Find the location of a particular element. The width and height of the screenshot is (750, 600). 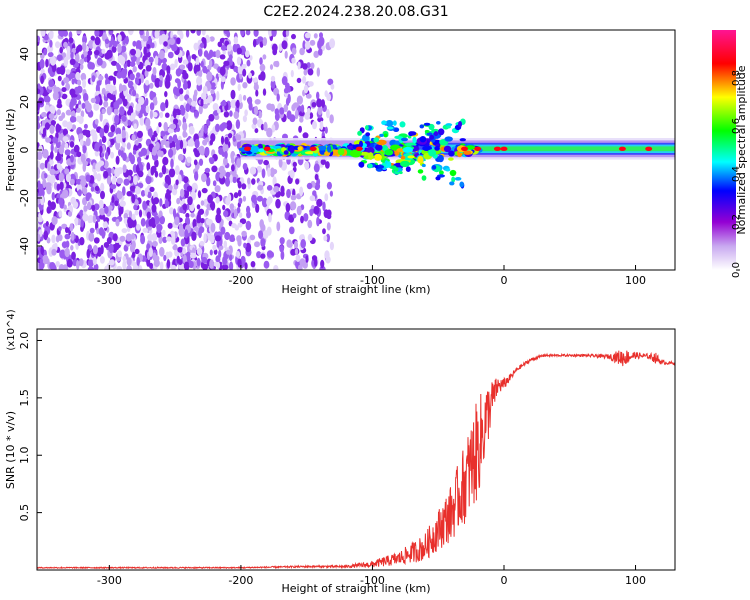

x-tick-label: -300 is located at coordinates (109, 280).